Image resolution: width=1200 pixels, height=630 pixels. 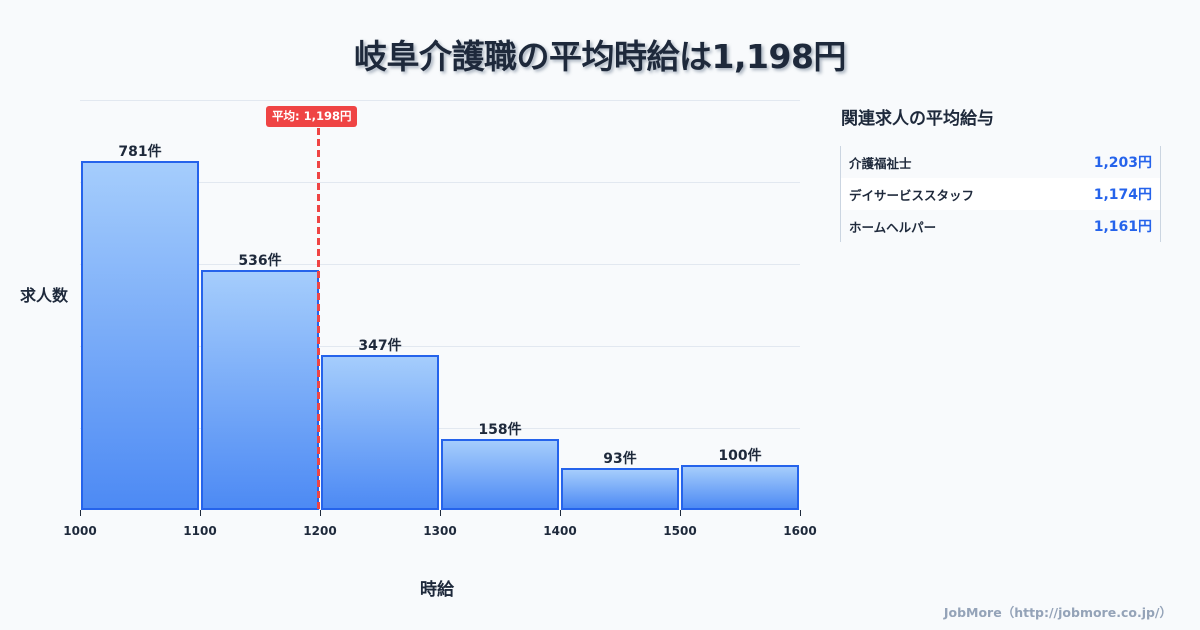 I want to click on x-tick-label: 1500, so click(x=680, y=531).